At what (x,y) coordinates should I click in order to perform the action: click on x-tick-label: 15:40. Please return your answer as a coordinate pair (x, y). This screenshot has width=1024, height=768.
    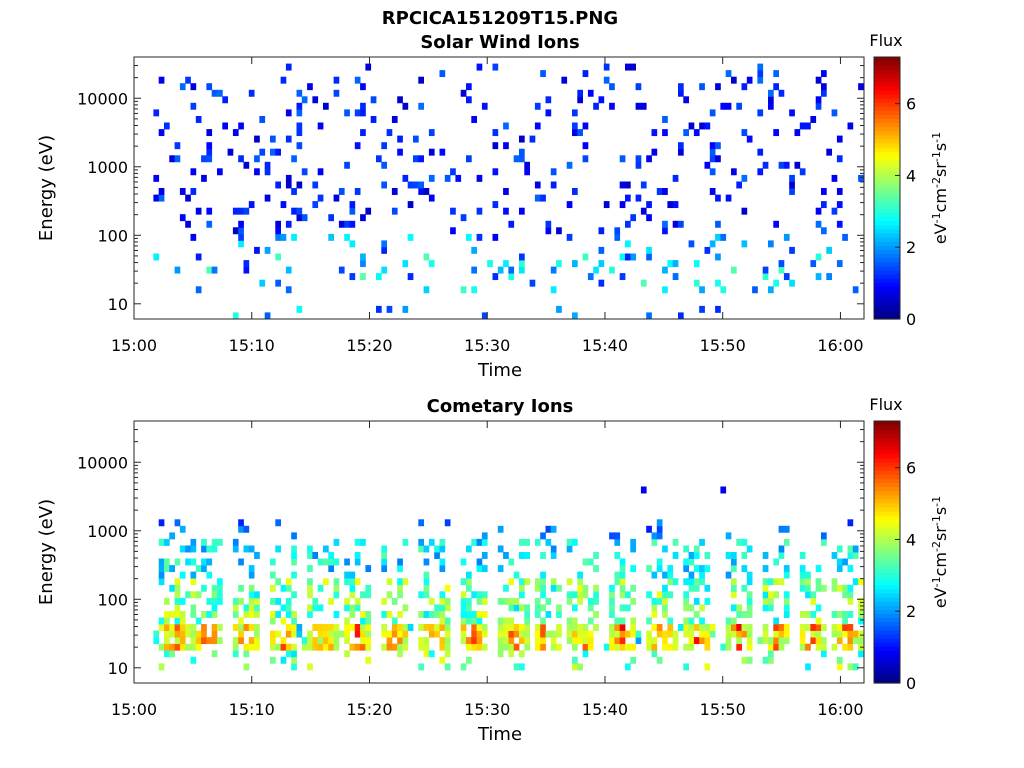
    Looking at the image, I should click on (605, 709).